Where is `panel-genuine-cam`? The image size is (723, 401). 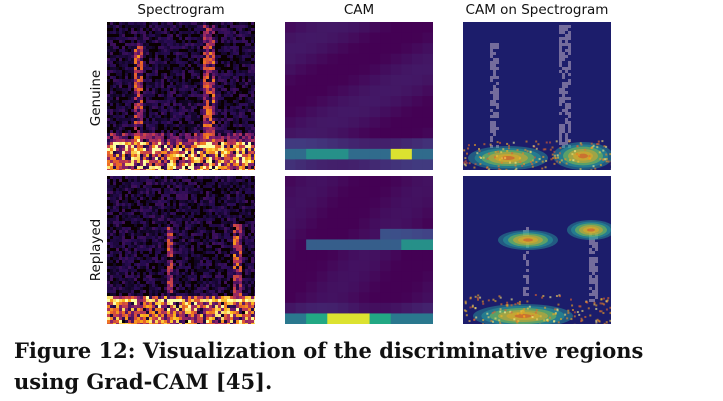
panel-genuine-cam is located at coordinates (359, 96).